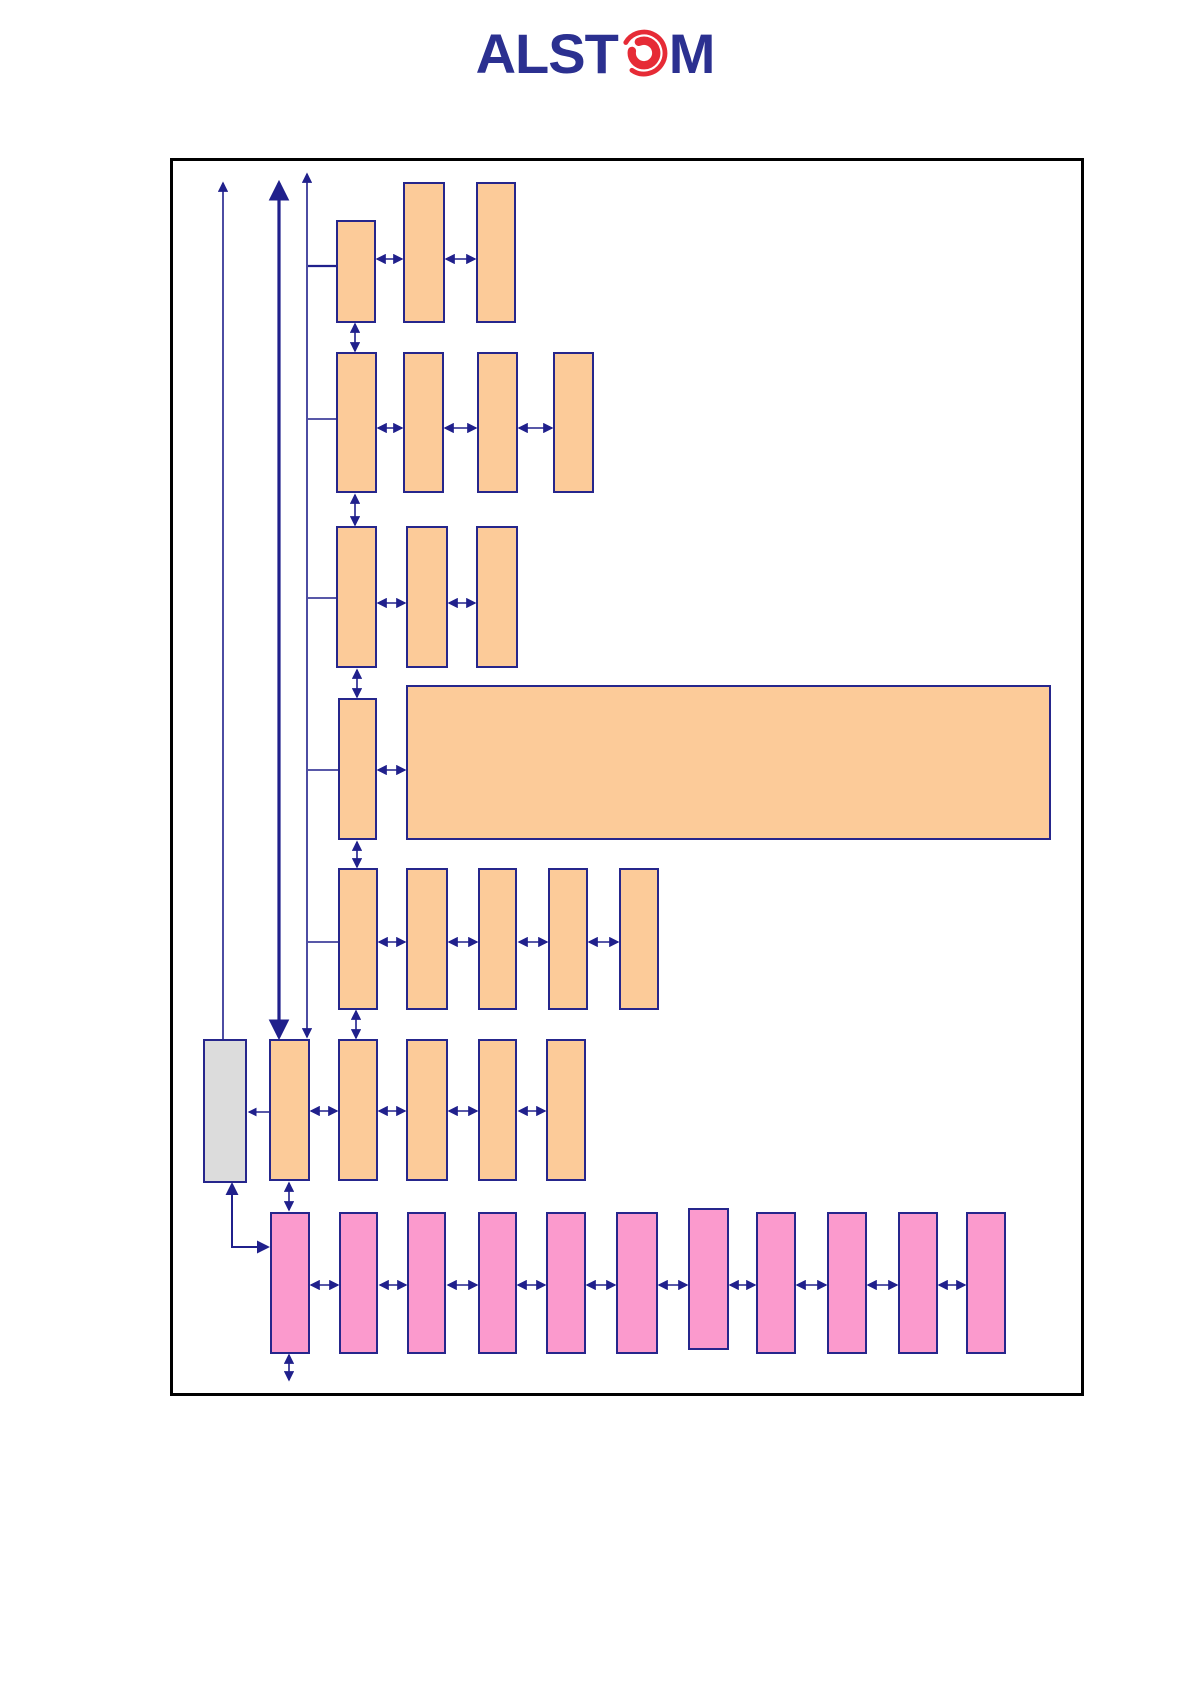 Image resolution: width=1190 pixels, height=1684 pixels. Describe the element at coordinates (358, 1283) in the screenshot. I see `pink-box2` at that location.